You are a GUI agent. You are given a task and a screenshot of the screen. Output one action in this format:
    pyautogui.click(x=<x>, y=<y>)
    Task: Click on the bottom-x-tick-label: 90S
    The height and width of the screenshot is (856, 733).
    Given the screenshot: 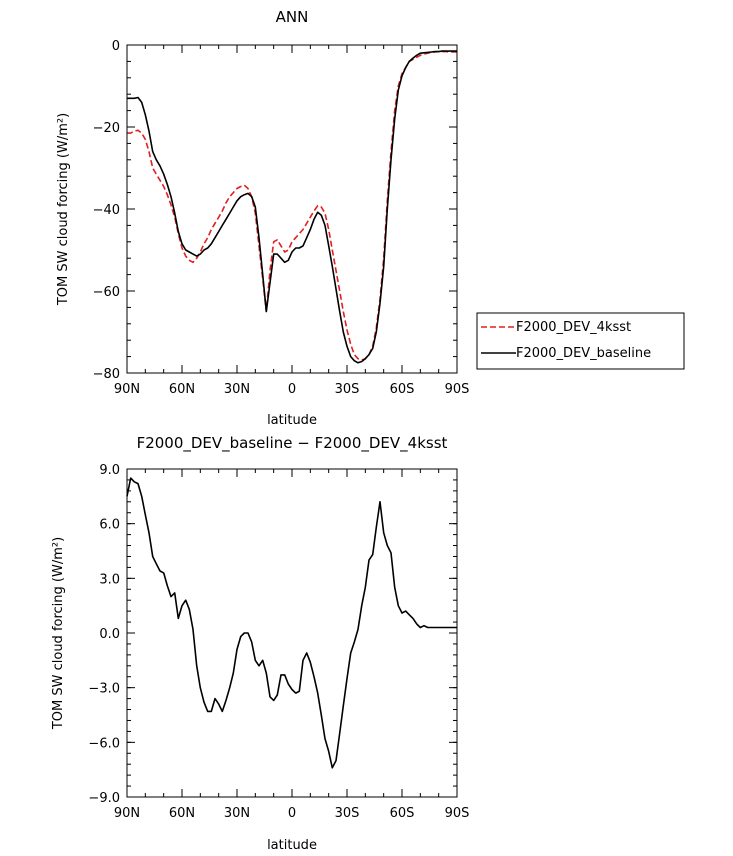 What is the action you would take?
    pyautogui.click(x=457, y=813)
    